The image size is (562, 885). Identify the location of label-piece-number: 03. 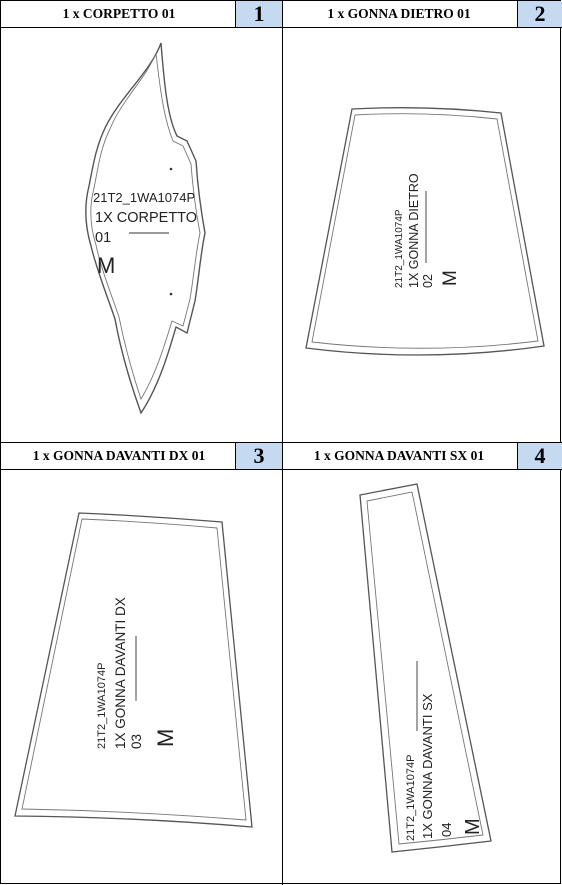
(136, 741).